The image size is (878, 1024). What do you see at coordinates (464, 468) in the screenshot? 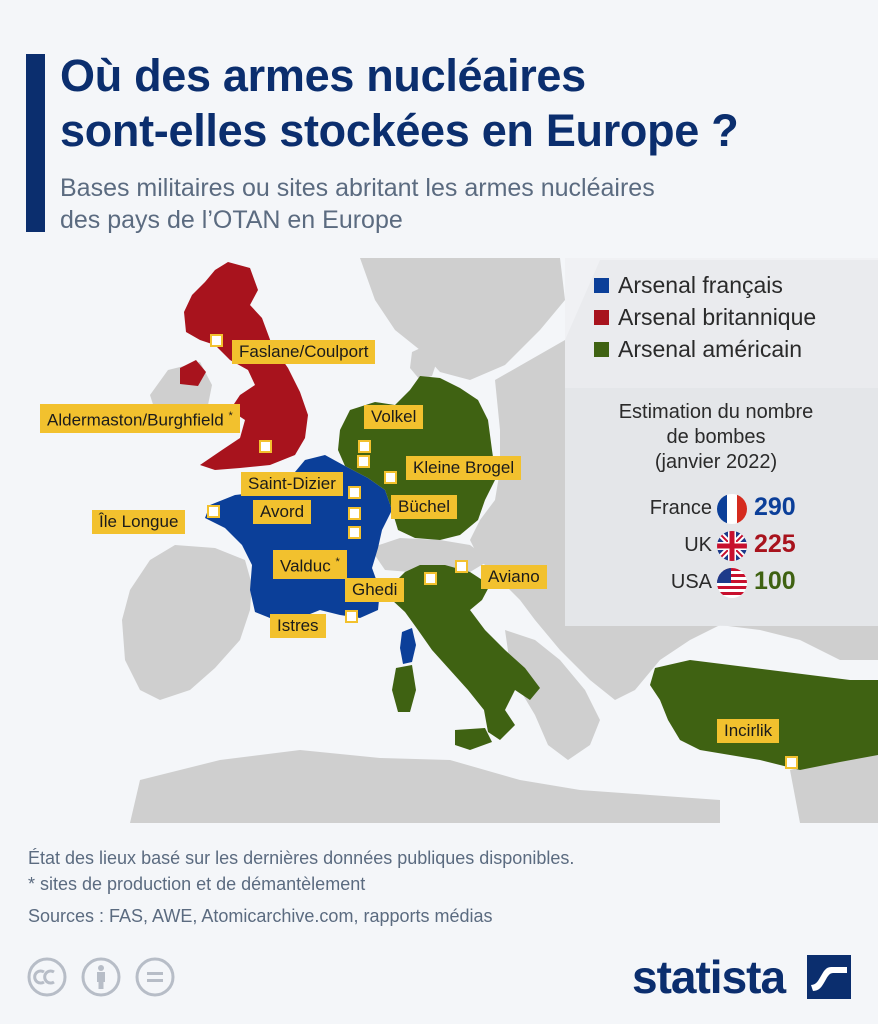
I see `site-label-kleine-brogel: Kleine Brogel` at bounding box center [464, 468].